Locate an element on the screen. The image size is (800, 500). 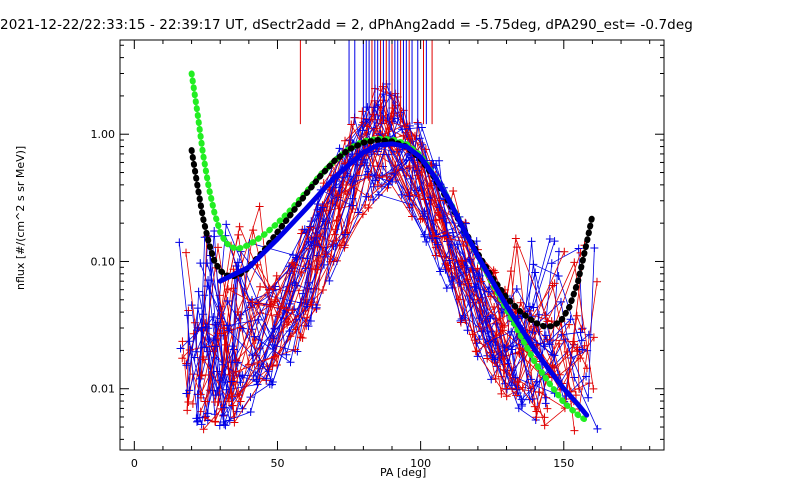
x-tick-label: 0 is located at coordinates (134, 463).